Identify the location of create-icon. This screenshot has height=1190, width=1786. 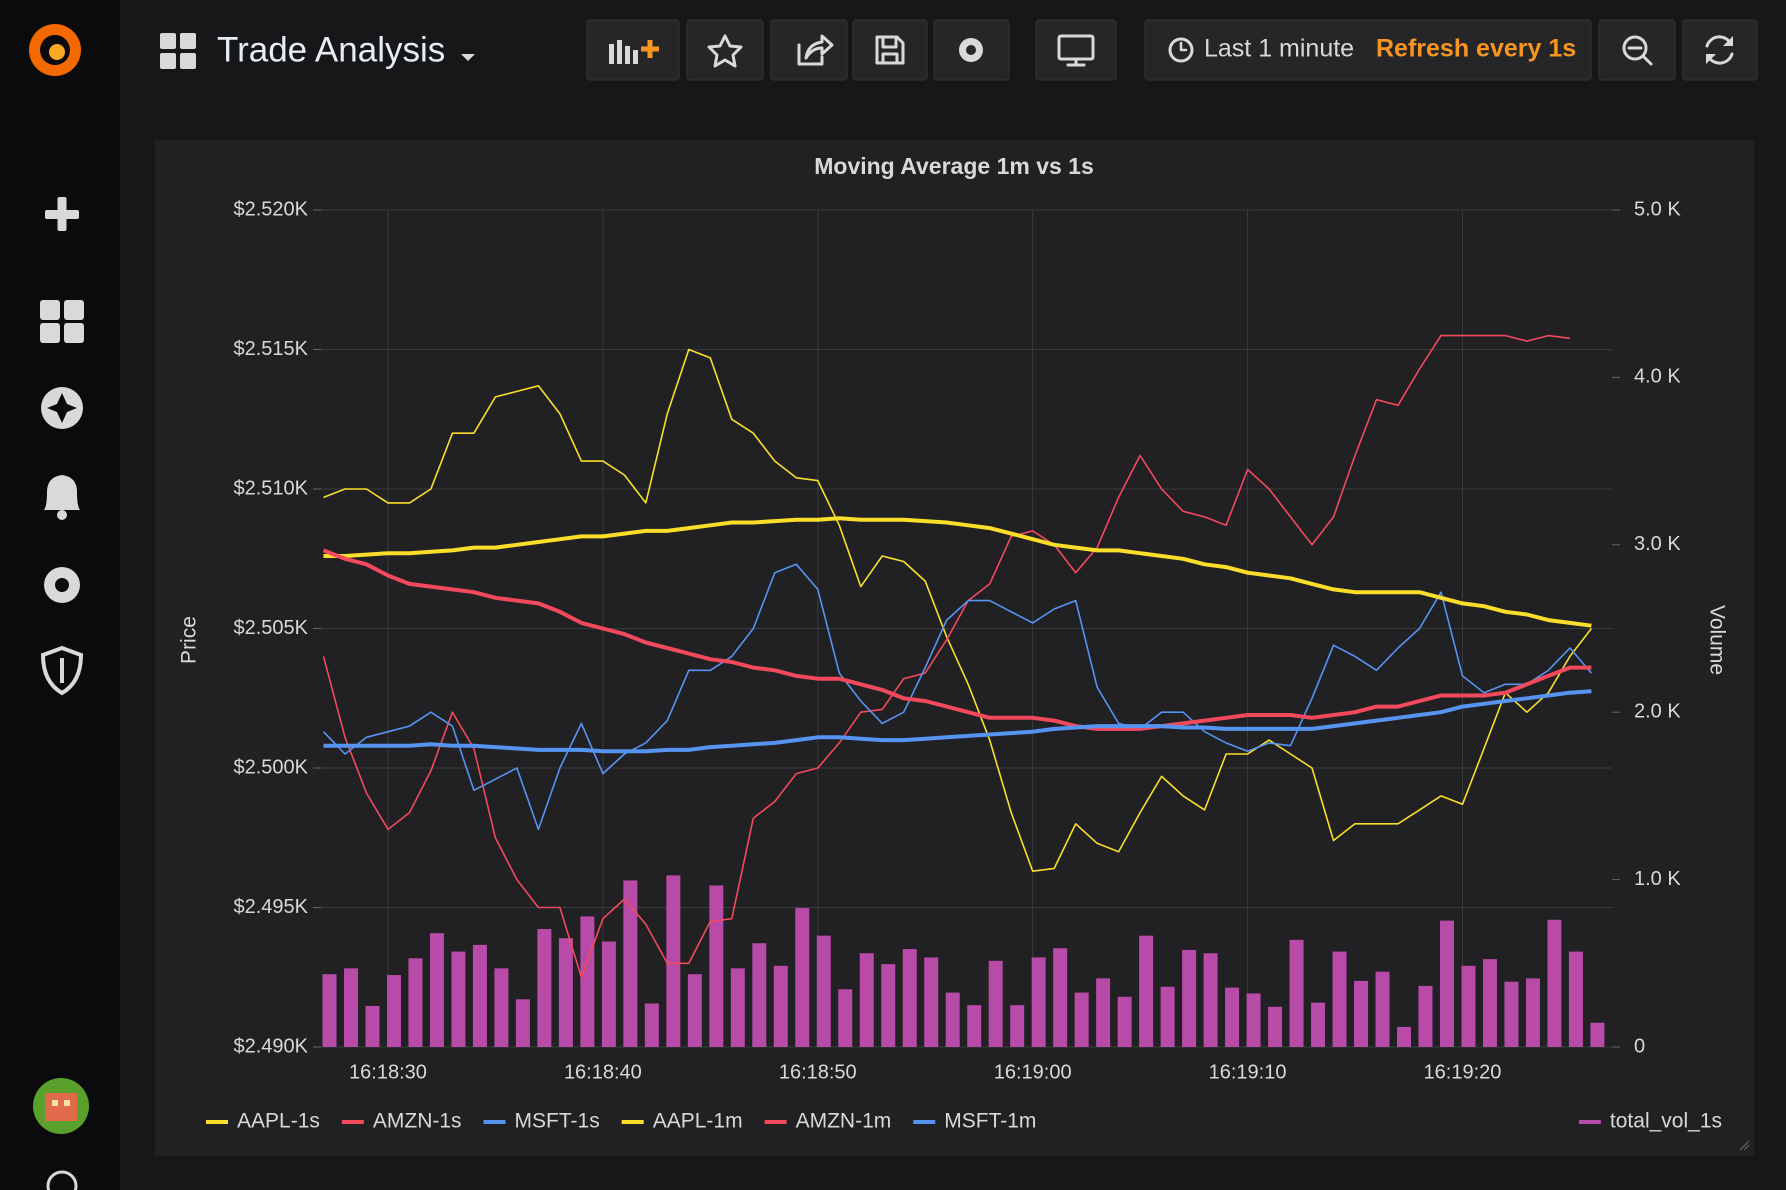
(62, 214).